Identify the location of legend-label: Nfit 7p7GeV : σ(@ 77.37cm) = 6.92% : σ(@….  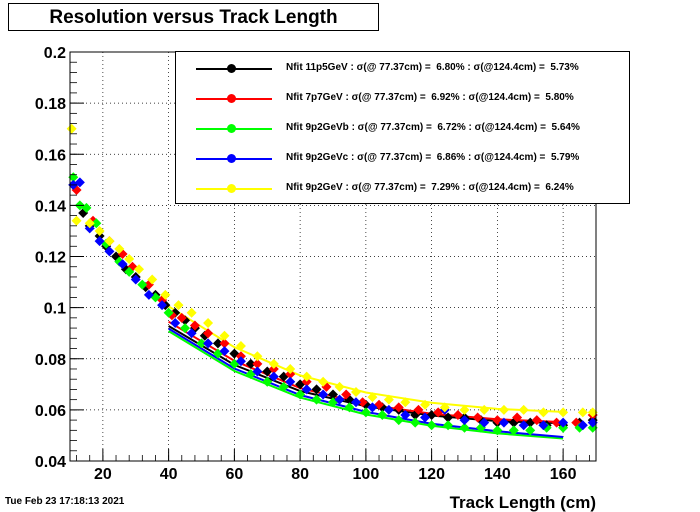
(430, 97).